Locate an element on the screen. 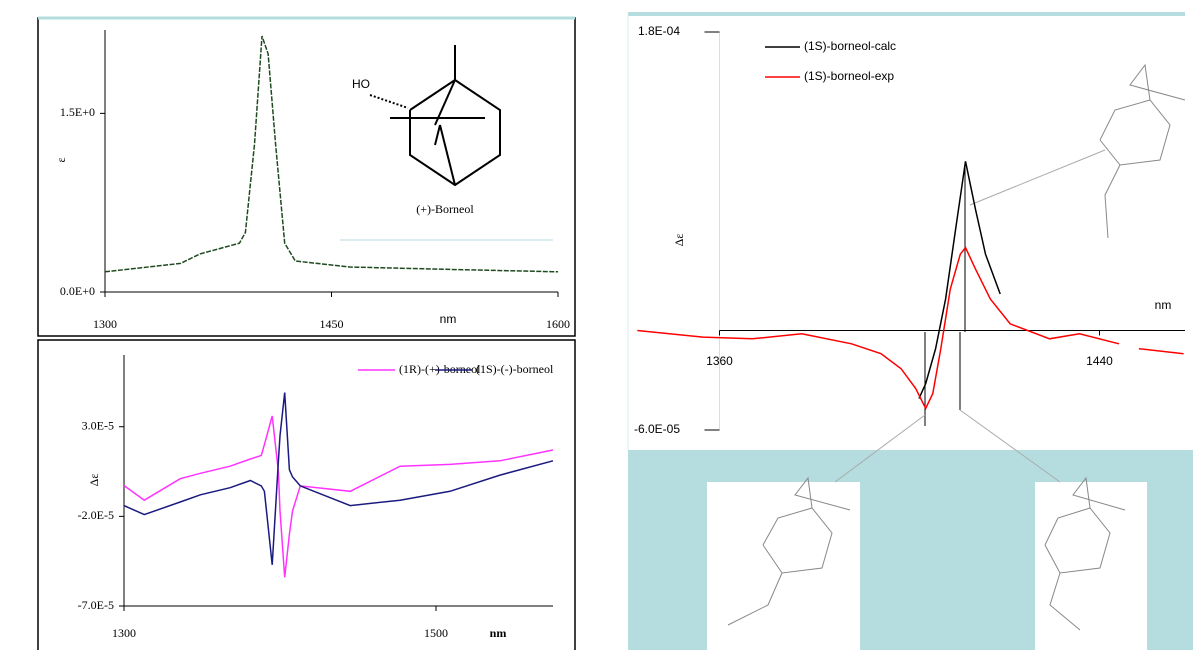 The height and width of the screenshot is (650, 1193). x-tick-label: 1440 is located at coordinates (1099, 361).